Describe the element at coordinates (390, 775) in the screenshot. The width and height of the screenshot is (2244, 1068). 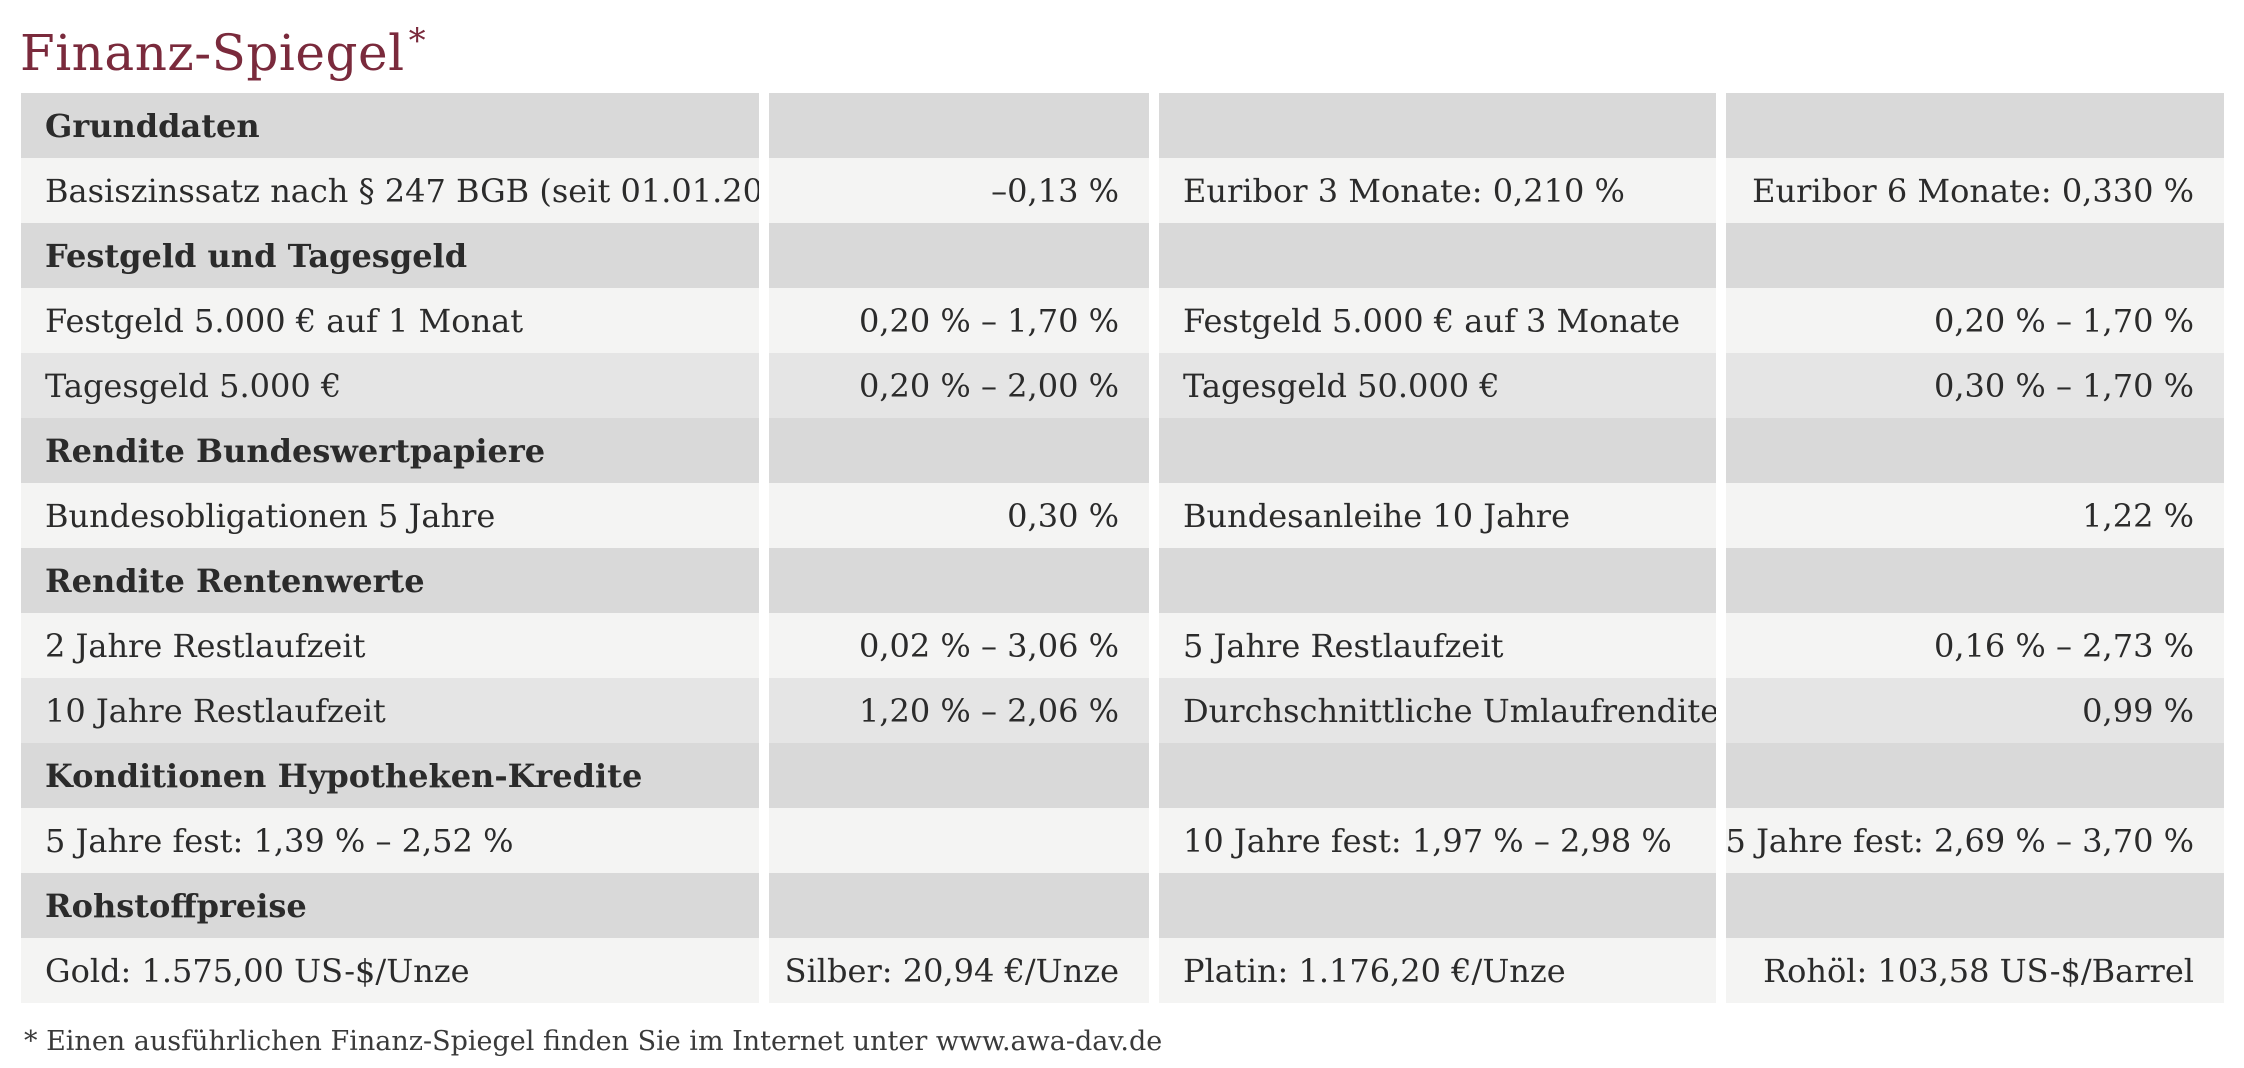
I see `section-title: Konditionen Hypotheken-Kredite` at that location.